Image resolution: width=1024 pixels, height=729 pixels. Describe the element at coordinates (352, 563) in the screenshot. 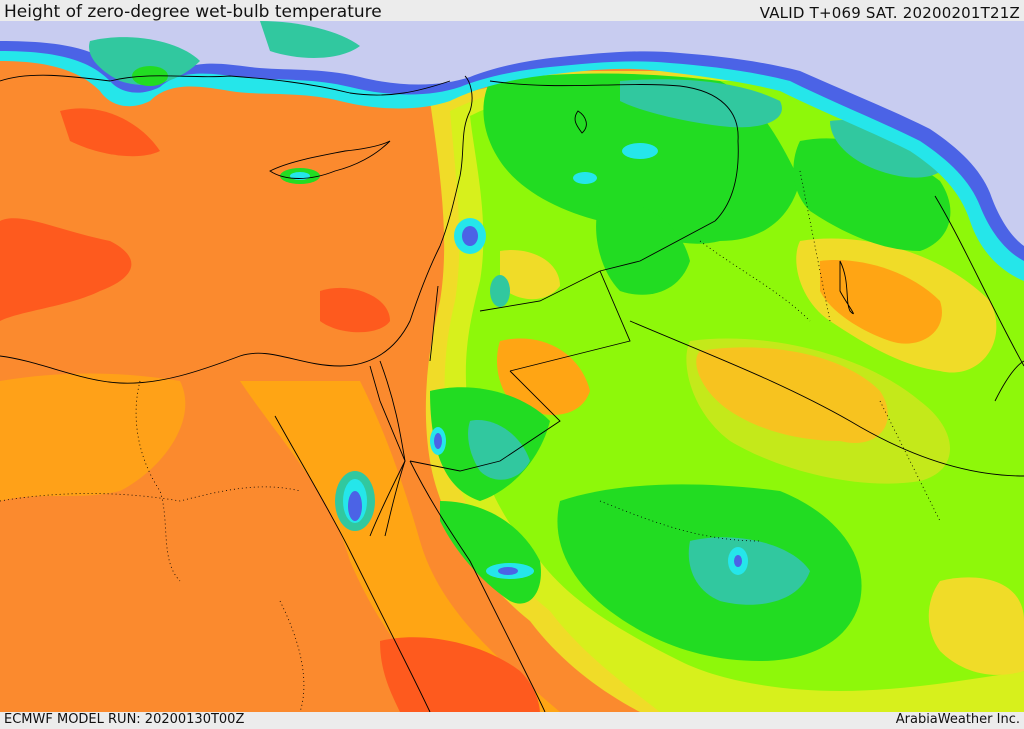

I see `red-sea-west-coast` at that location.